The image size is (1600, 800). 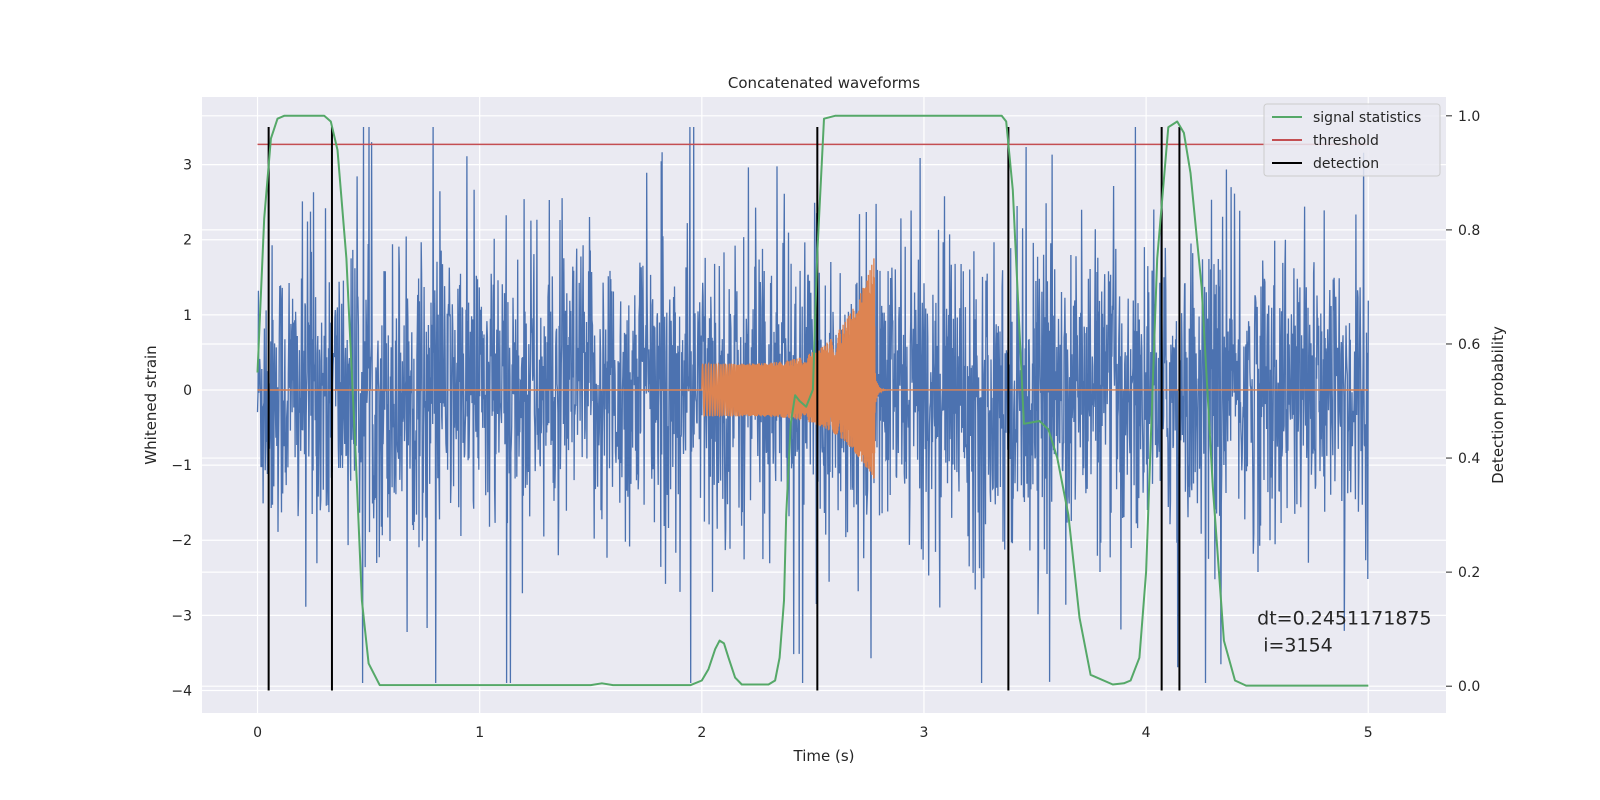 What do you see at coordinates (1498, 405) in the screenshot?
I see `y2-axis-label: Detection probability` at bounding box center [1498, 405].